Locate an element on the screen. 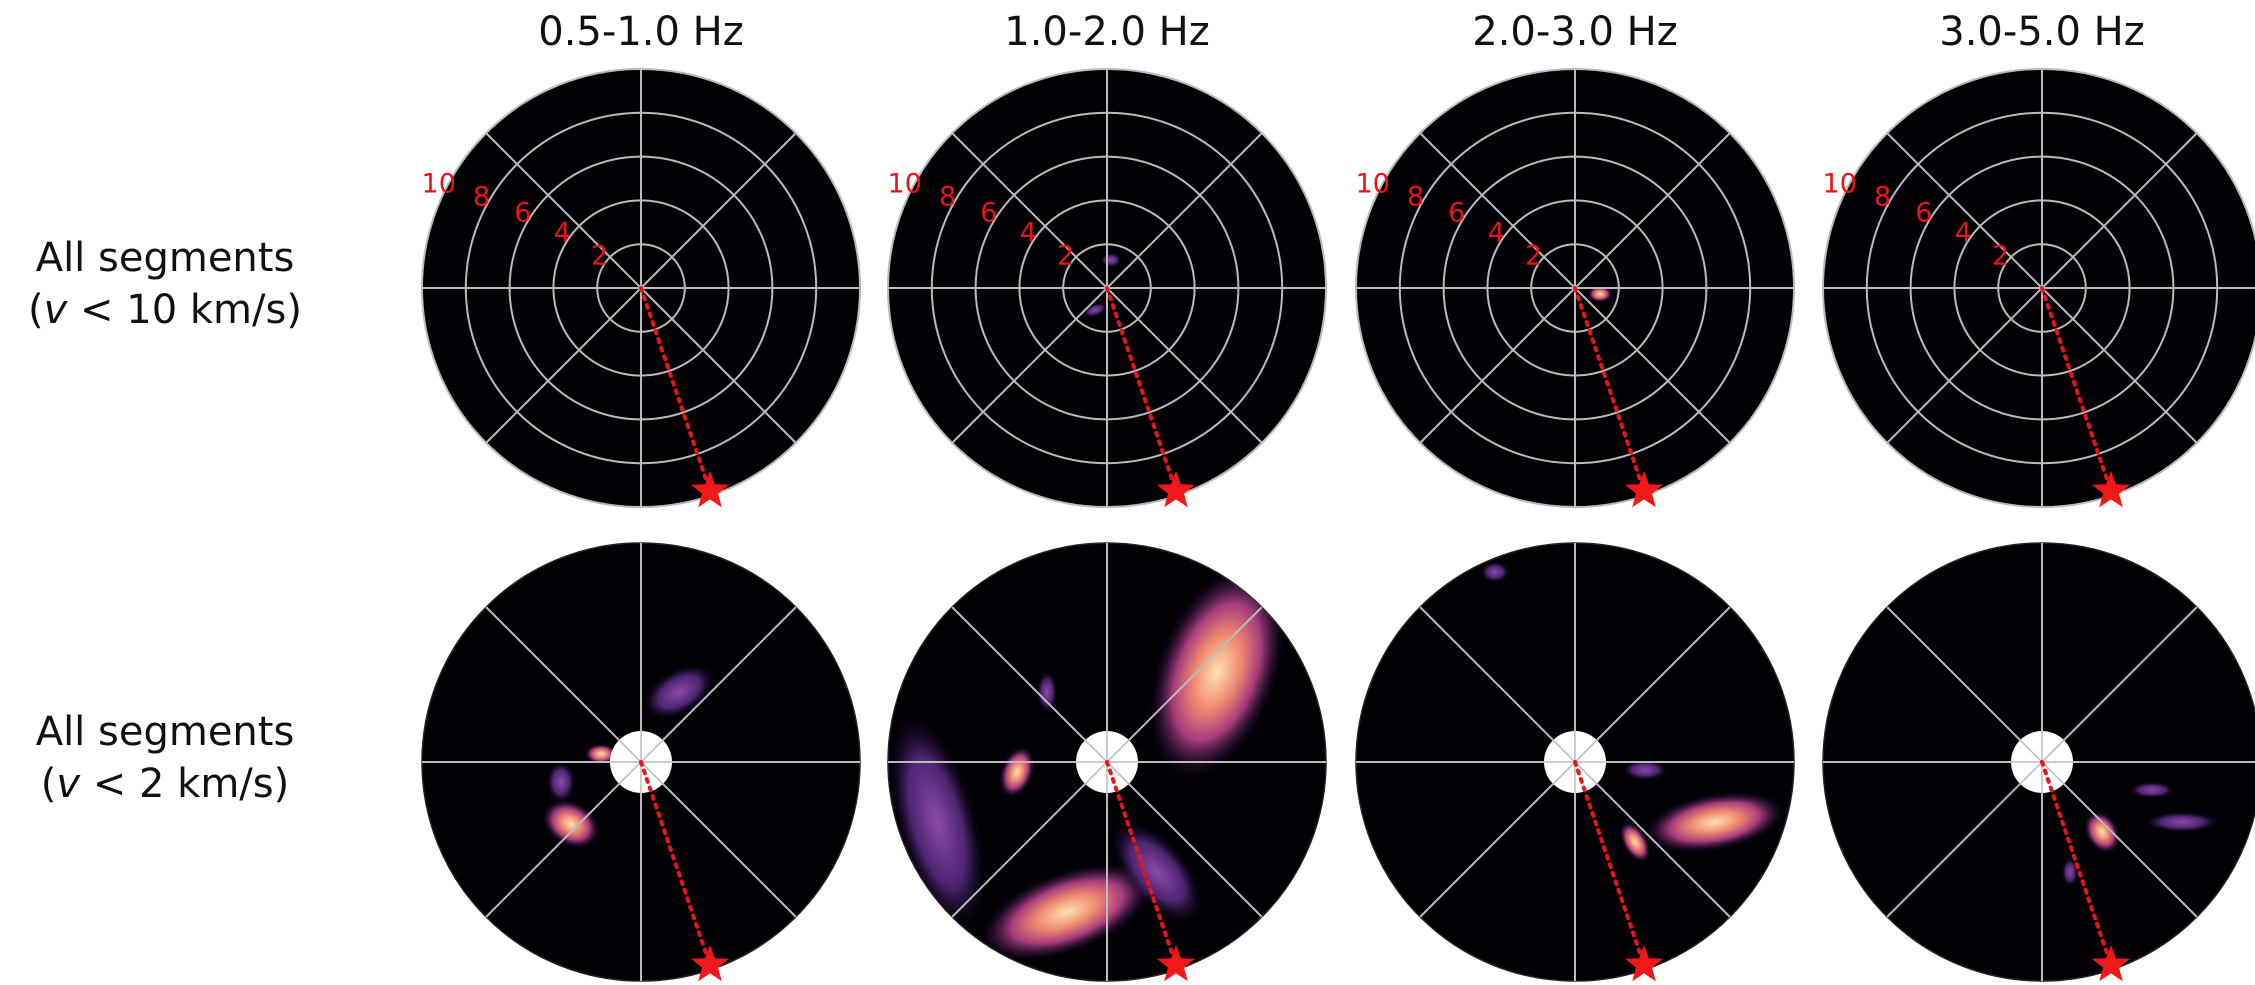 The height and width of the screenshot is (985, 2255). polar-panel is located at coordinates (2038, 762).